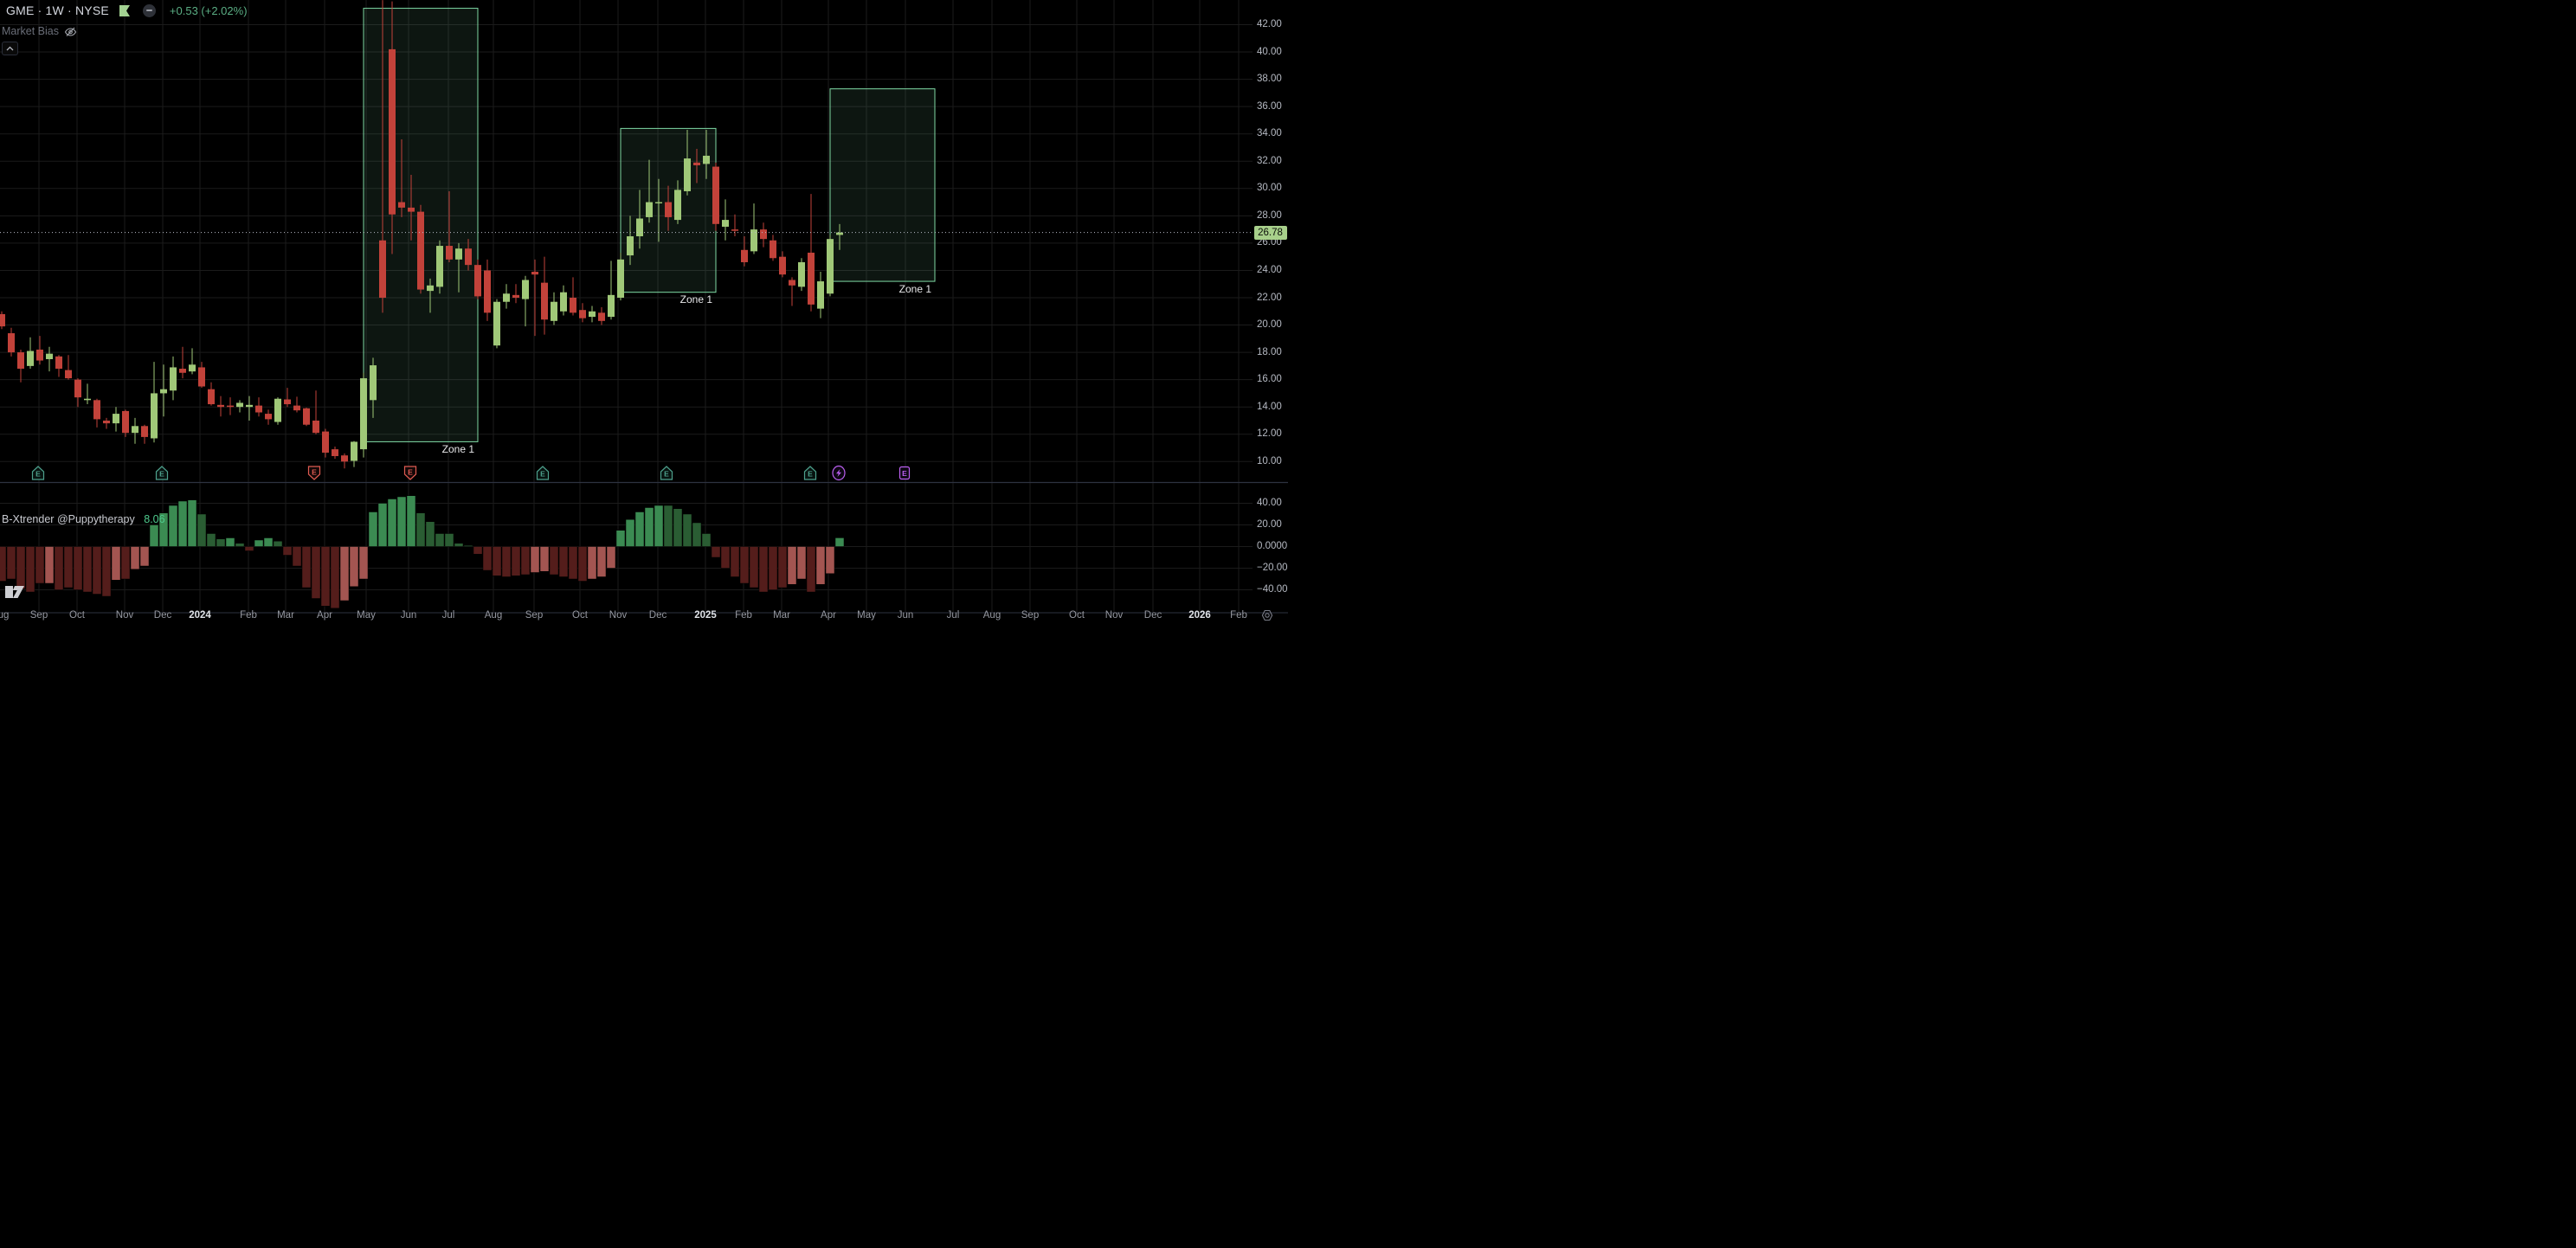 This screenshot has height=1248, width=2576. What do you see at coordinates (10, 48) in the screenshot?
I see `collapse-pane-button` at bounding box center [10, 48].